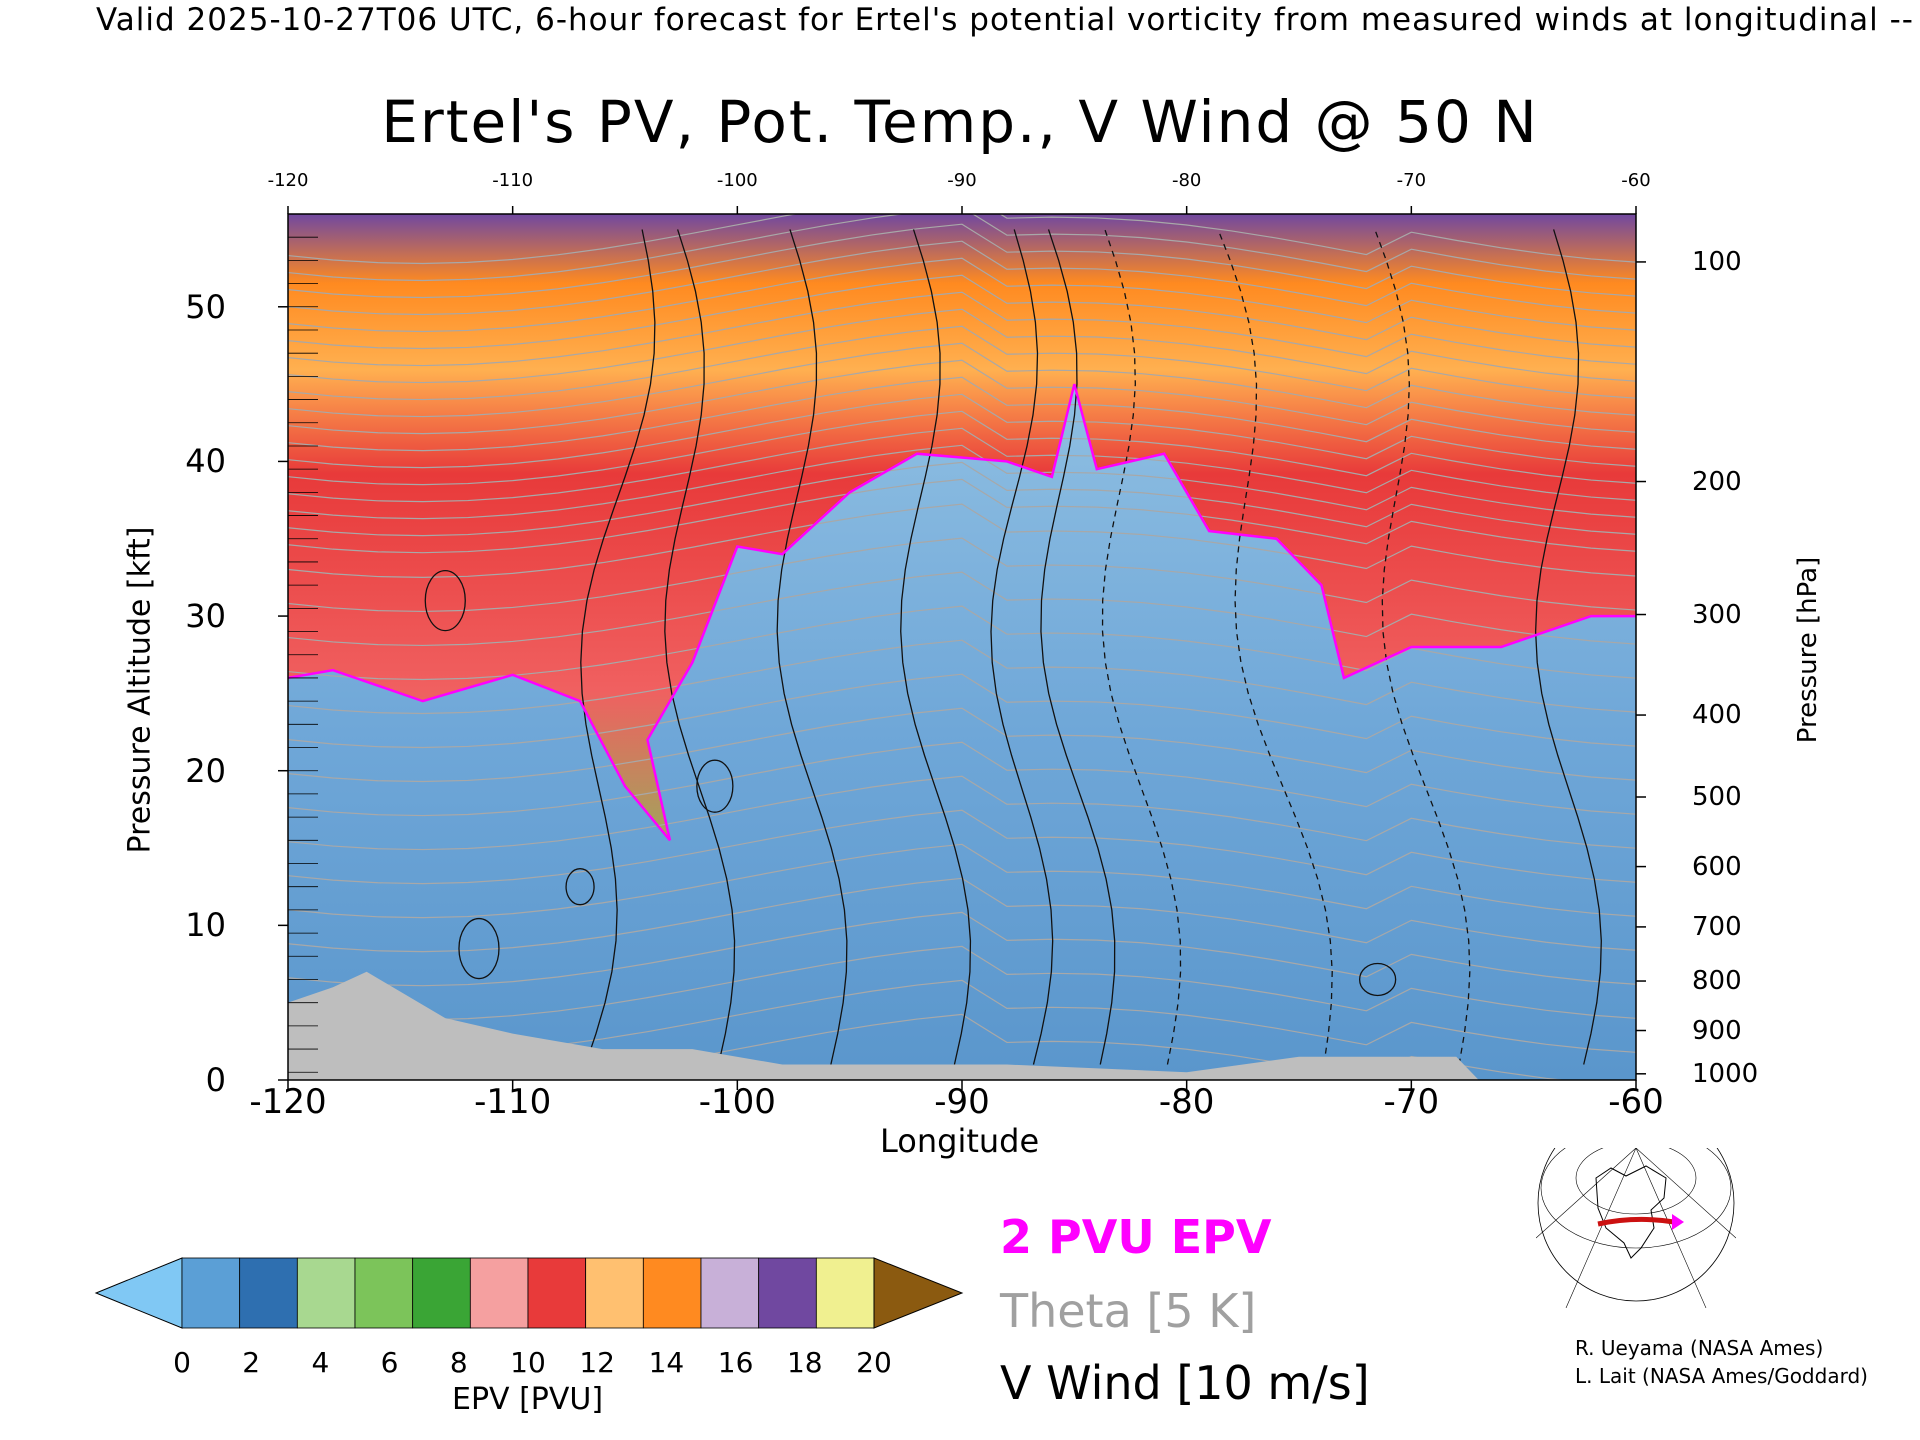 This screenshot has width=1920, height=1440. Describe the element at coordinates (288, 180) in the screenshot. I see `top-tick-label: -120` at that location.